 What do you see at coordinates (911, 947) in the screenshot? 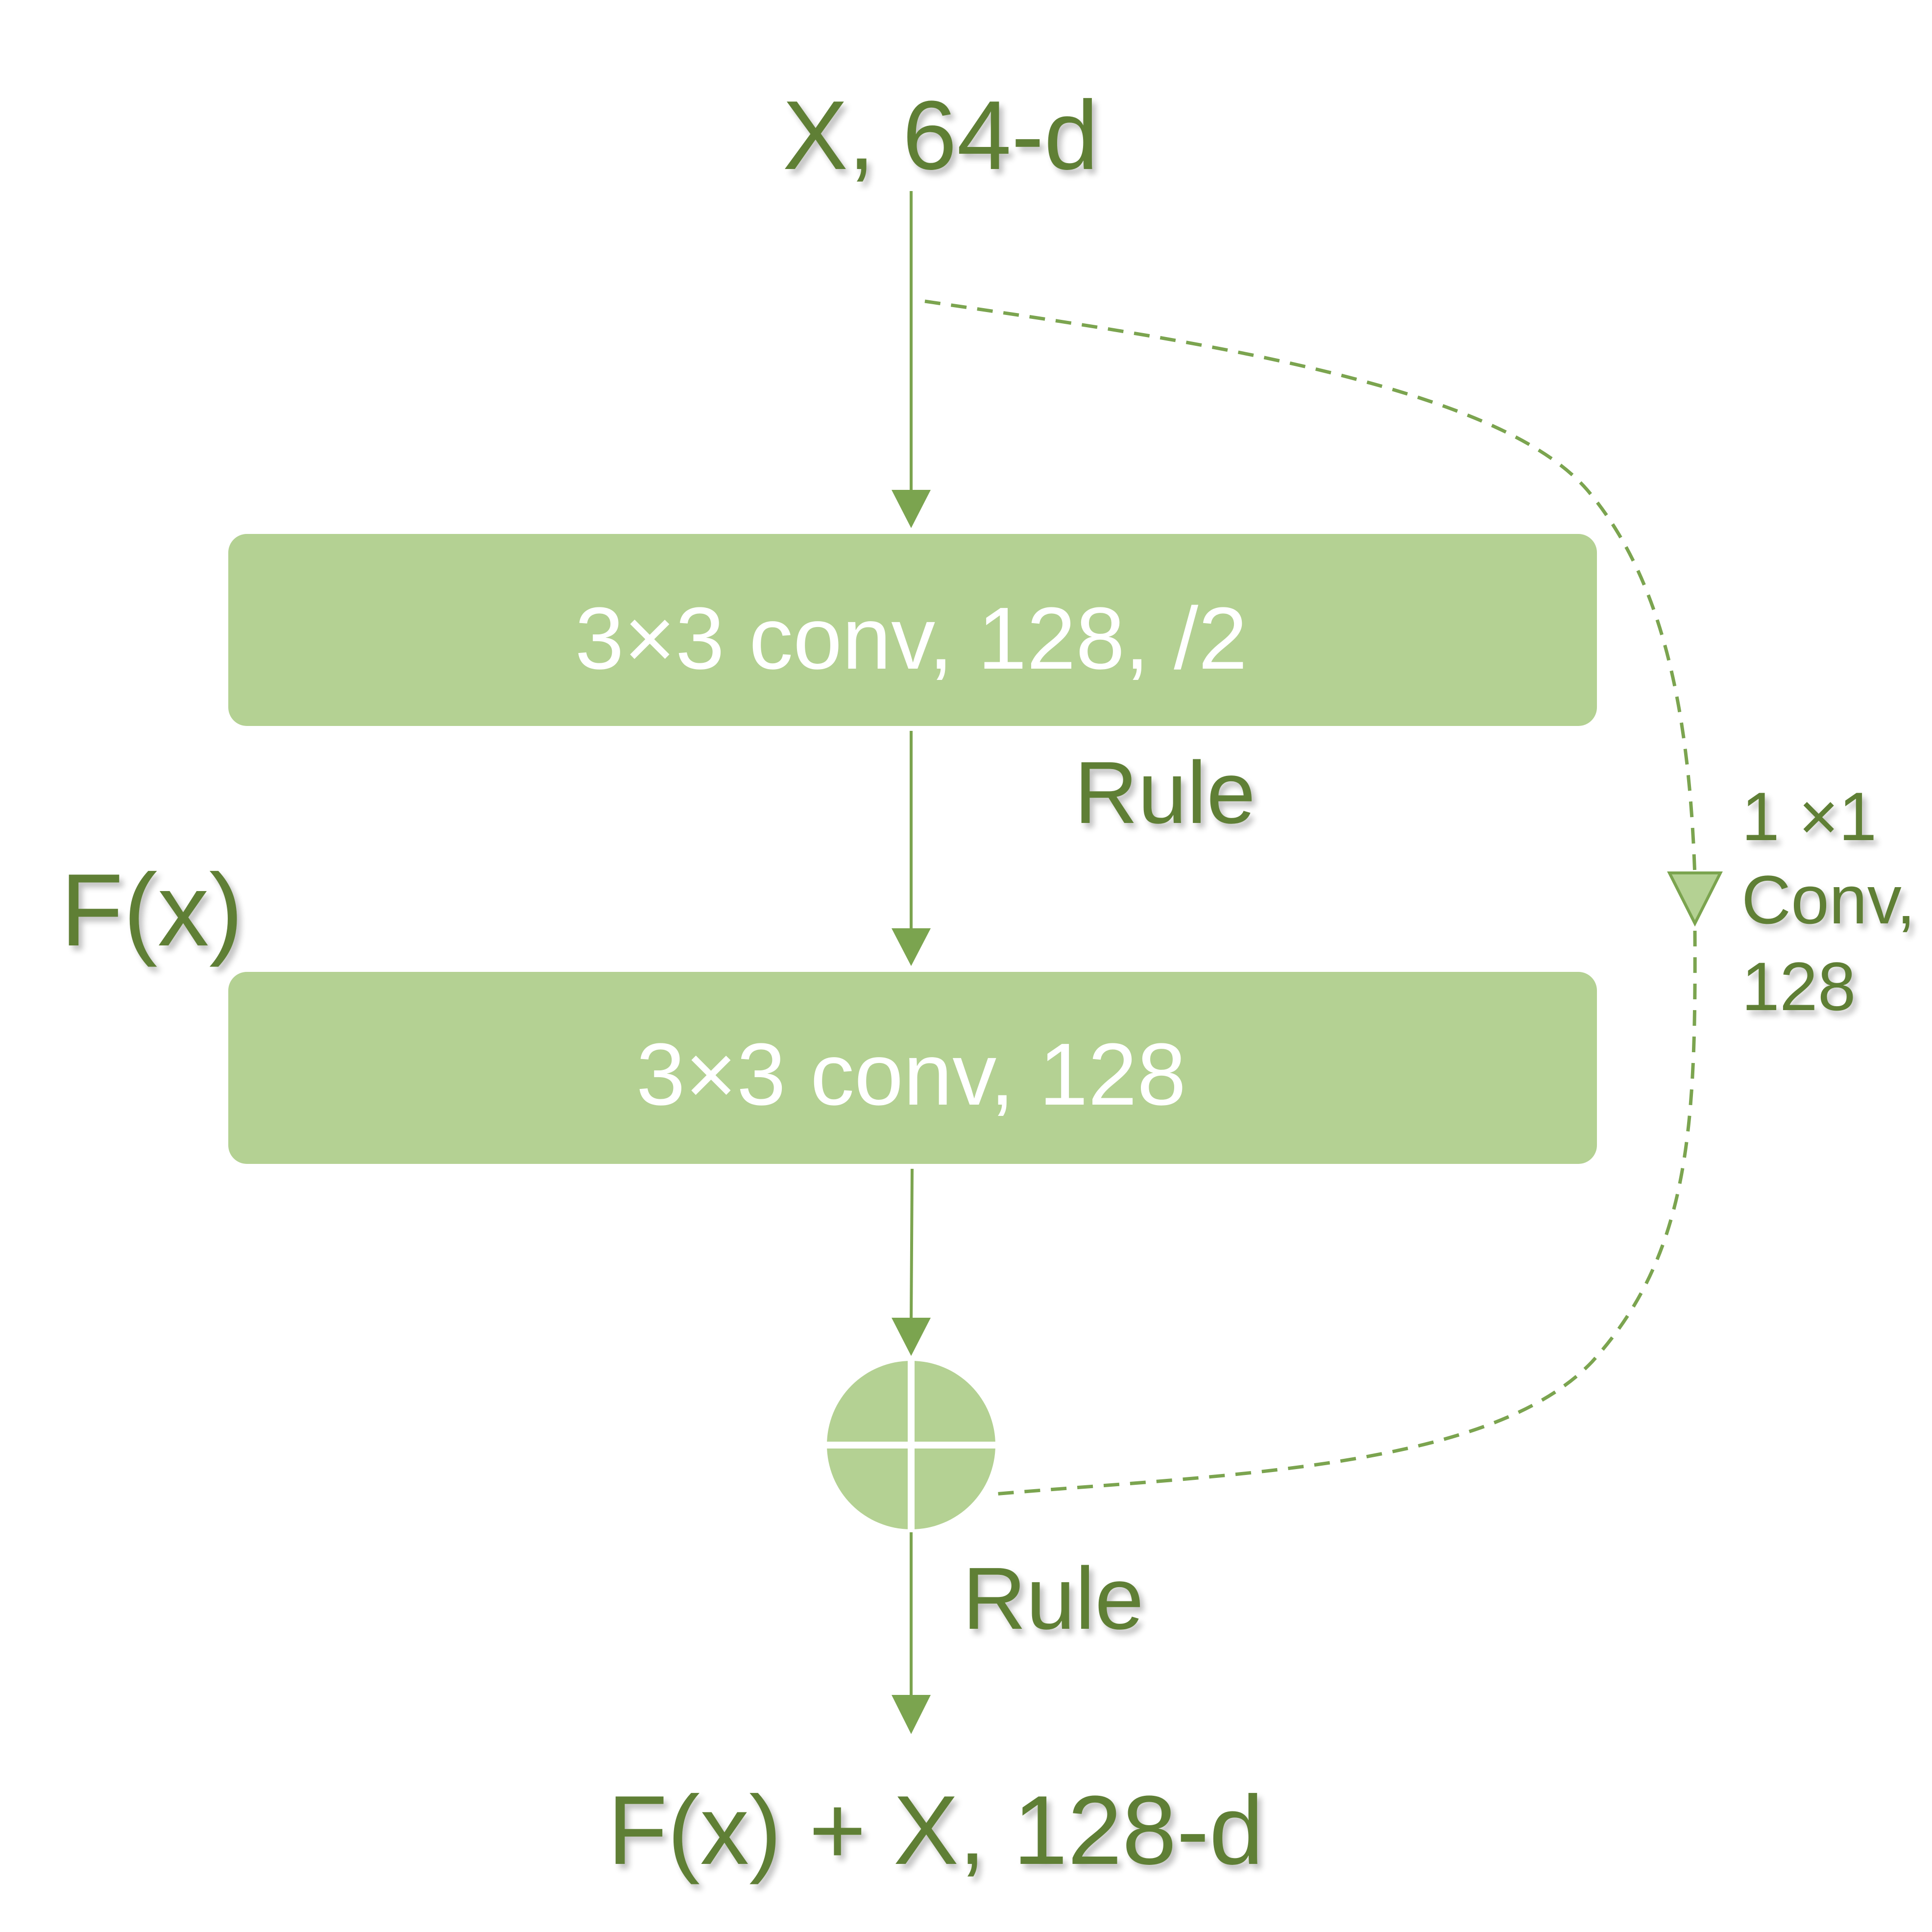
I see `arrowhead-conv2` at bounding box center [911, 947].